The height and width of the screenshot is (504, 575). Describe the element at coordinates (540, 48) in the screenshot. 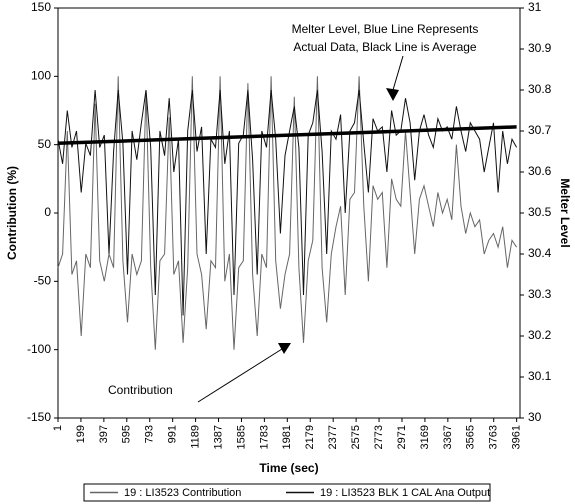

I see `y2-tick-label: 30.9` at that location.